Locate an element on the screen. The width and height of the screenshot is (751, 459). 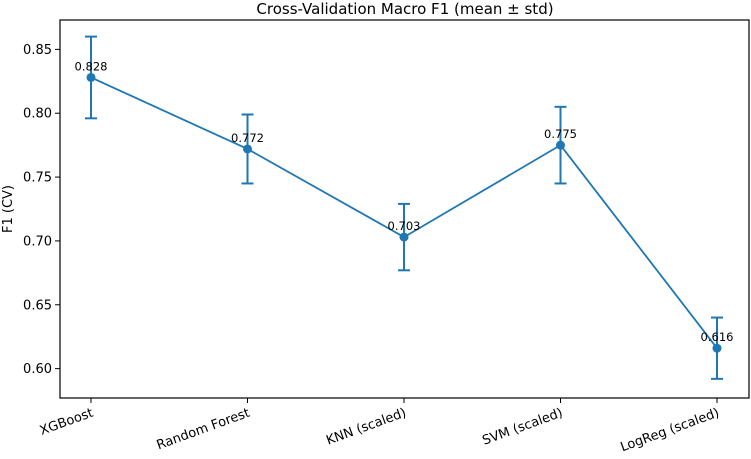
x-tick-label: XGBoost is located at coordinates (66, 422).